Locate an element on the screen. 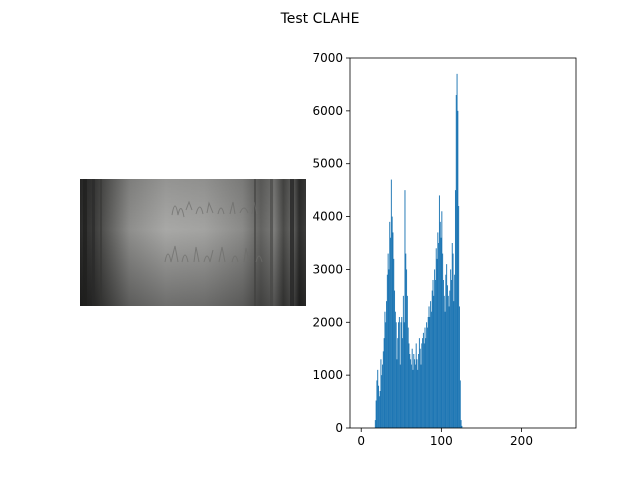 This screenshot has width=640, height=480. y-tick-label: 5000 is located at coordinates (327, 164).